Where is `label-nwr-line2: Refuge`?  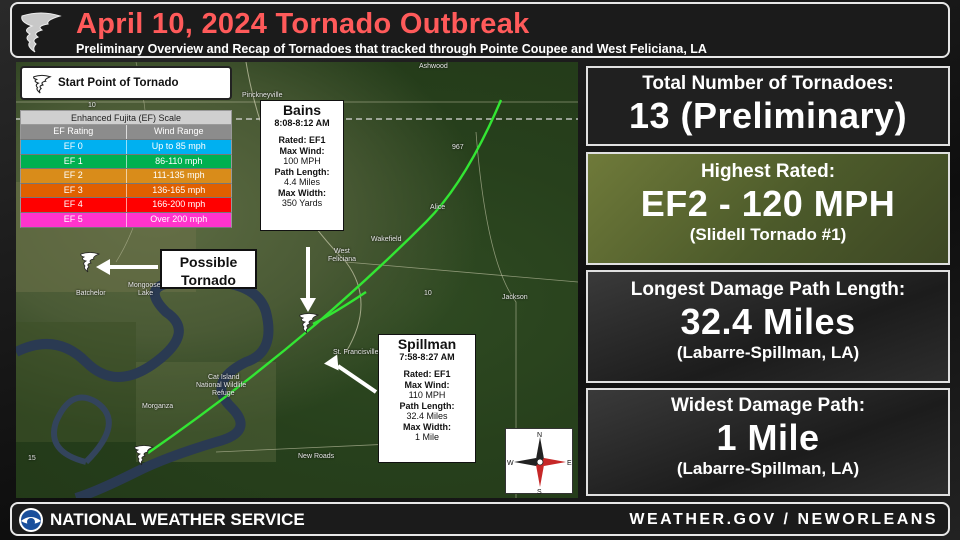
label-nwr-line2: Refuge is located at coordinates (223, 393).